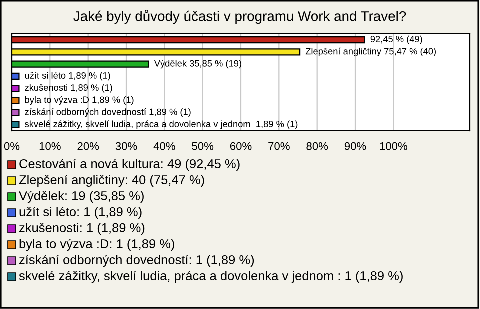 This screenshot has height=309, width=480. Describe the element at coordinates (371, 52) in the screenshot. I see `data-label: Zlepšení angličtiny 75,47 % (40)` at that location.